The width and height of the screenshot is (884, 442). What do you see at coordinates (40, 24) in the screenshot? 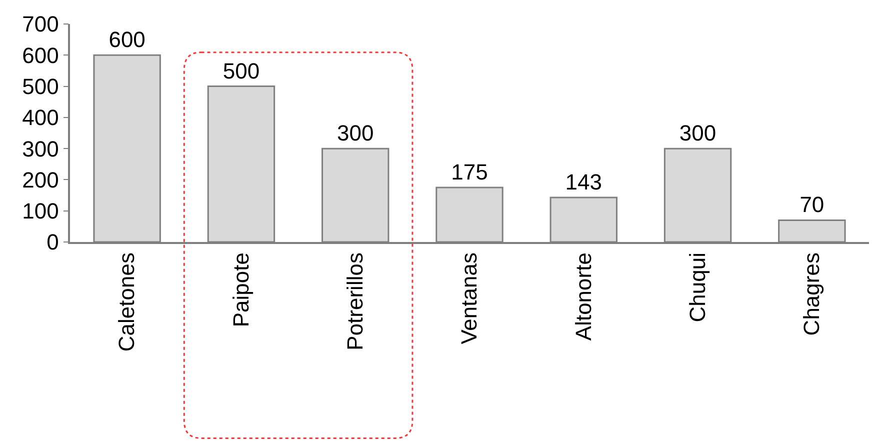
I see `y-tick-label: 700` at bounding box center [40, 24].